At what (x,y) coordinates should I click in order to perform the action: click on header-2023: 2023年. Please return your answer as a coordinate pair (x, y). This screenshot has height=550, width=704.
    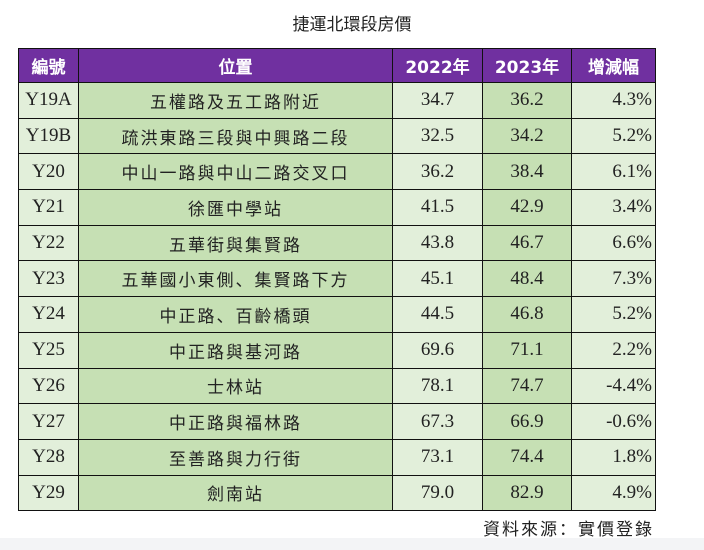
    Looking at the image, I should click on (527, 65).